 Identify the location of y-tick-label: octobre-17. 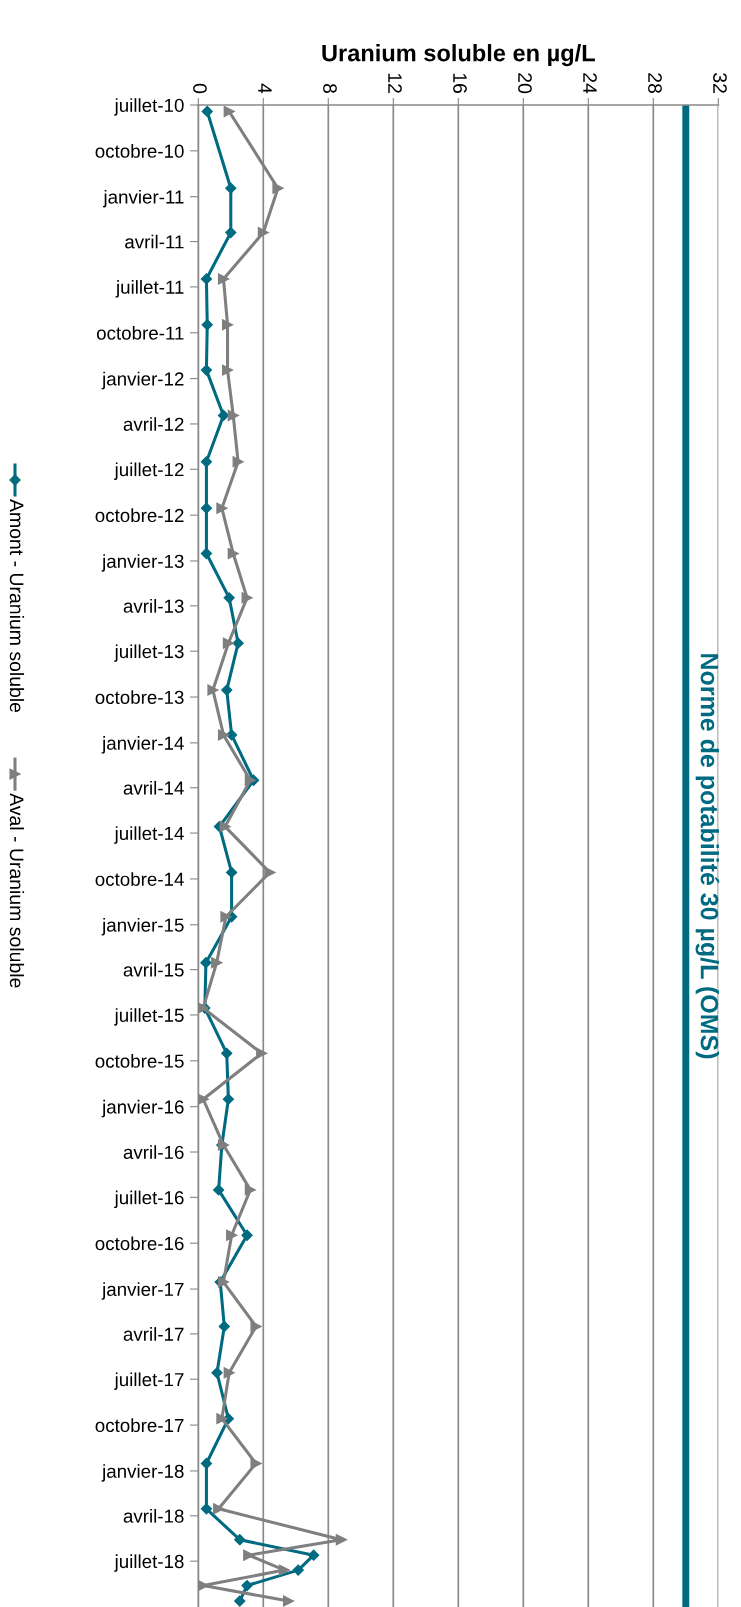
(139, 1425).